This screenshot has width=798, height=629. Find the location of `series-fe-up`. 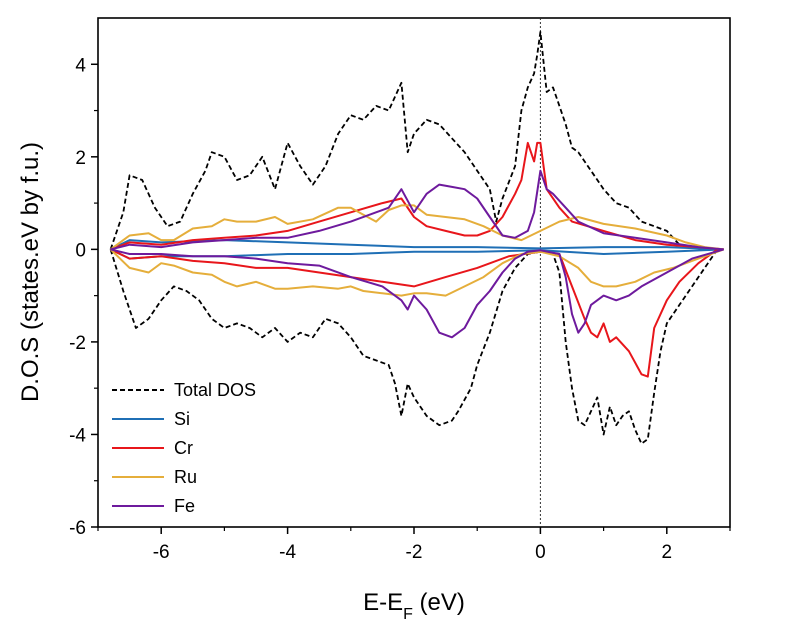

series-fe-up is located at coordinates (417, 210).